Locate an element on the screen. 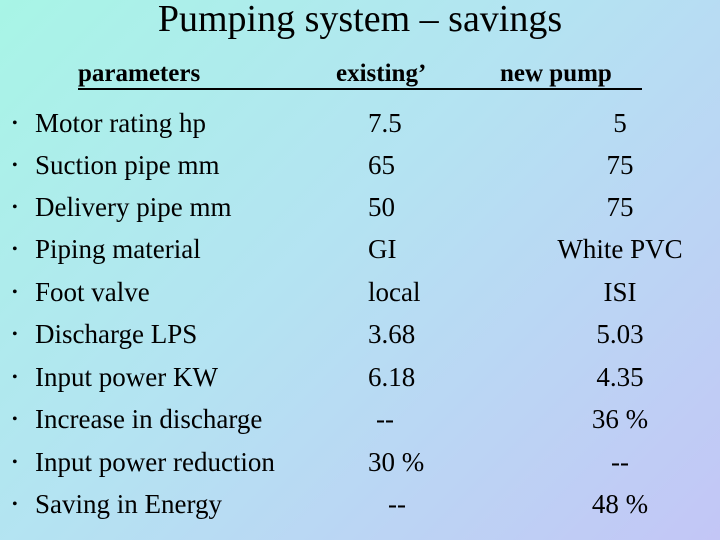 The width and height of the screenshot is (720, 540). new-pump-value: -- is located at coordinates (620, 462).